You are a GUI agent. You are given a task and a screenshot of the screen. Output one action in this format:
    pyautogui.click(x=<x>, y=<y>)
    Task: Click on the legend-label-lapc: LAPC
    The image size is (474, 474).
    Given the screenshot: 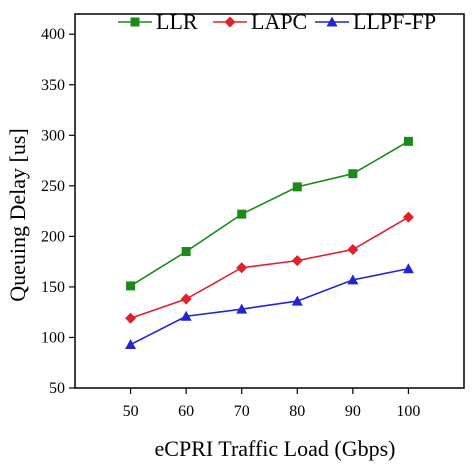 What is the action you would take?
    pyautogui.click(x=279, y=21)
    